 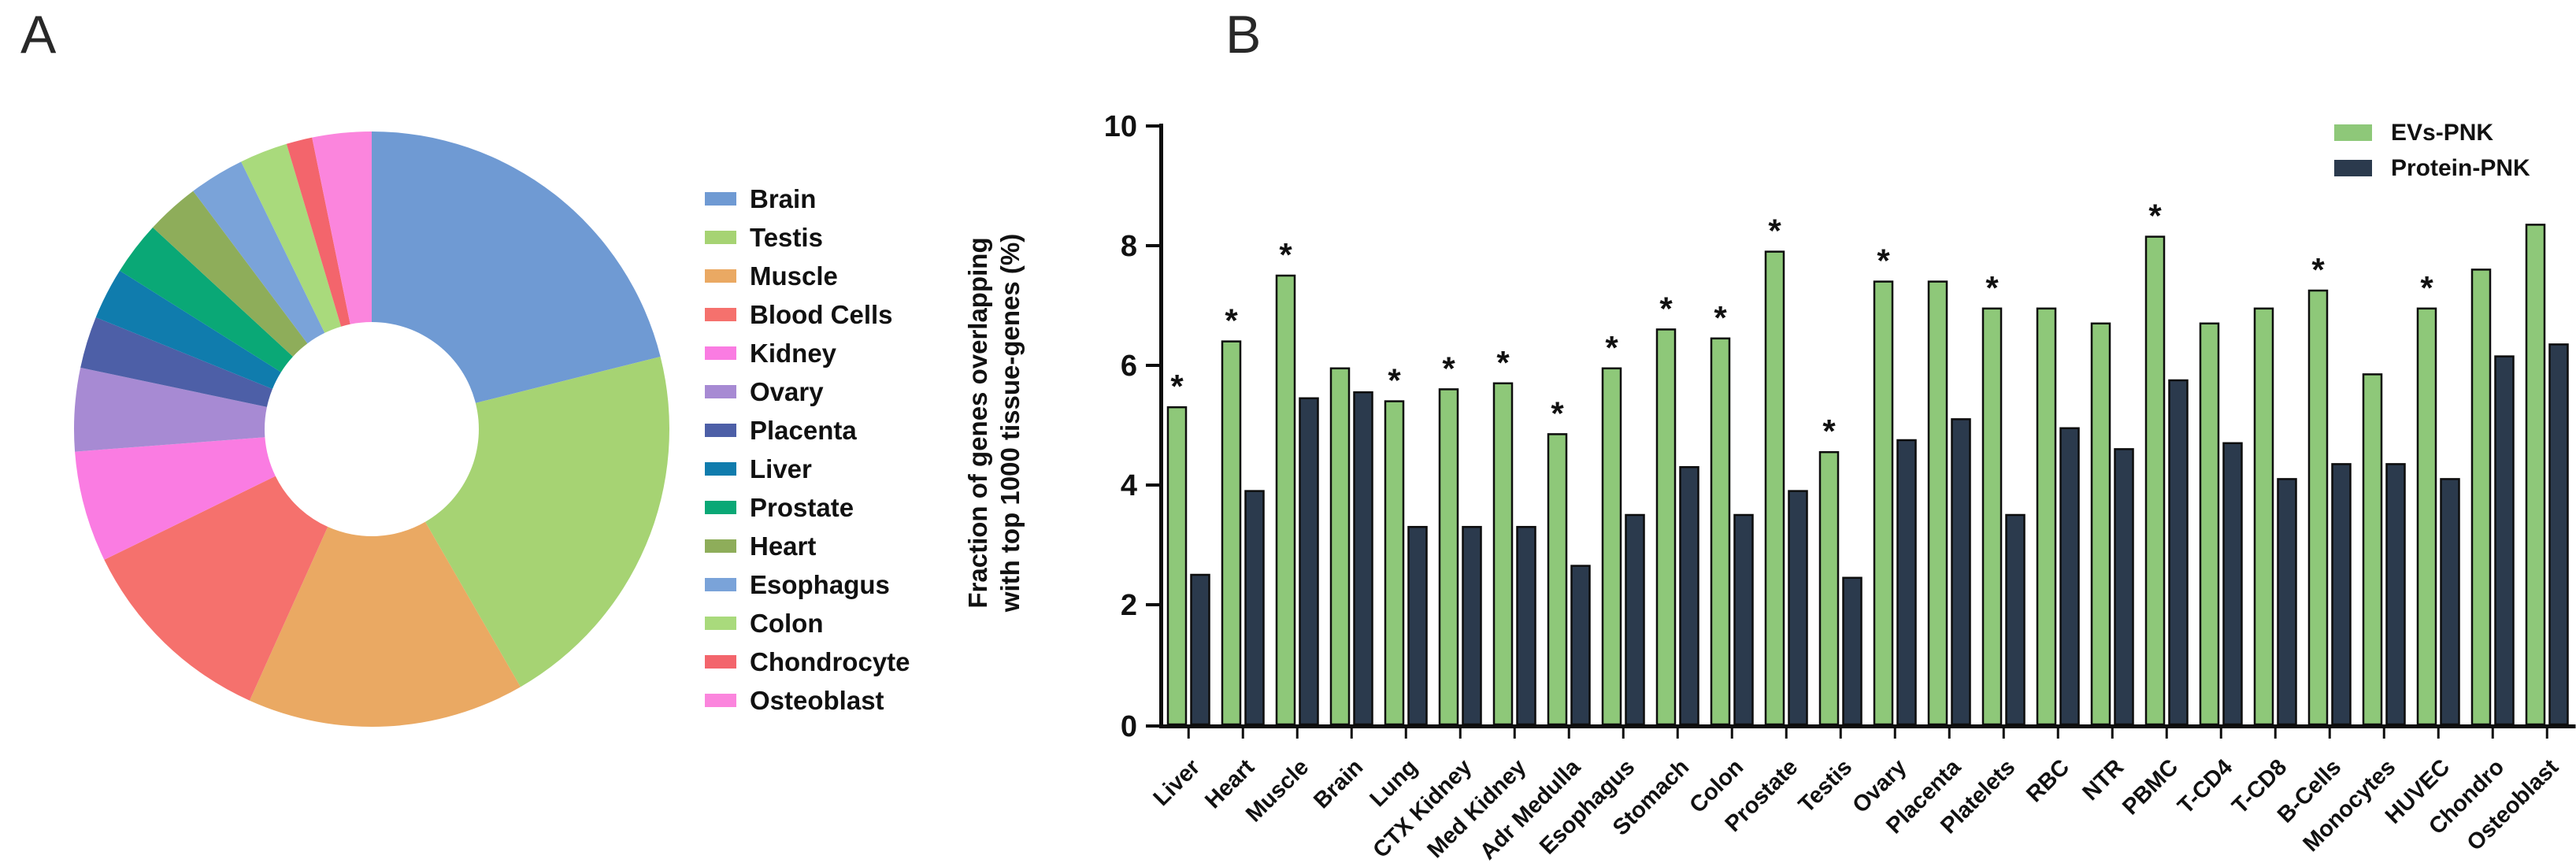 What do you see at coordinates (2492, 733) in the screenshot?
I see `x-tick-chondro` at bounding box center [2492, 733].